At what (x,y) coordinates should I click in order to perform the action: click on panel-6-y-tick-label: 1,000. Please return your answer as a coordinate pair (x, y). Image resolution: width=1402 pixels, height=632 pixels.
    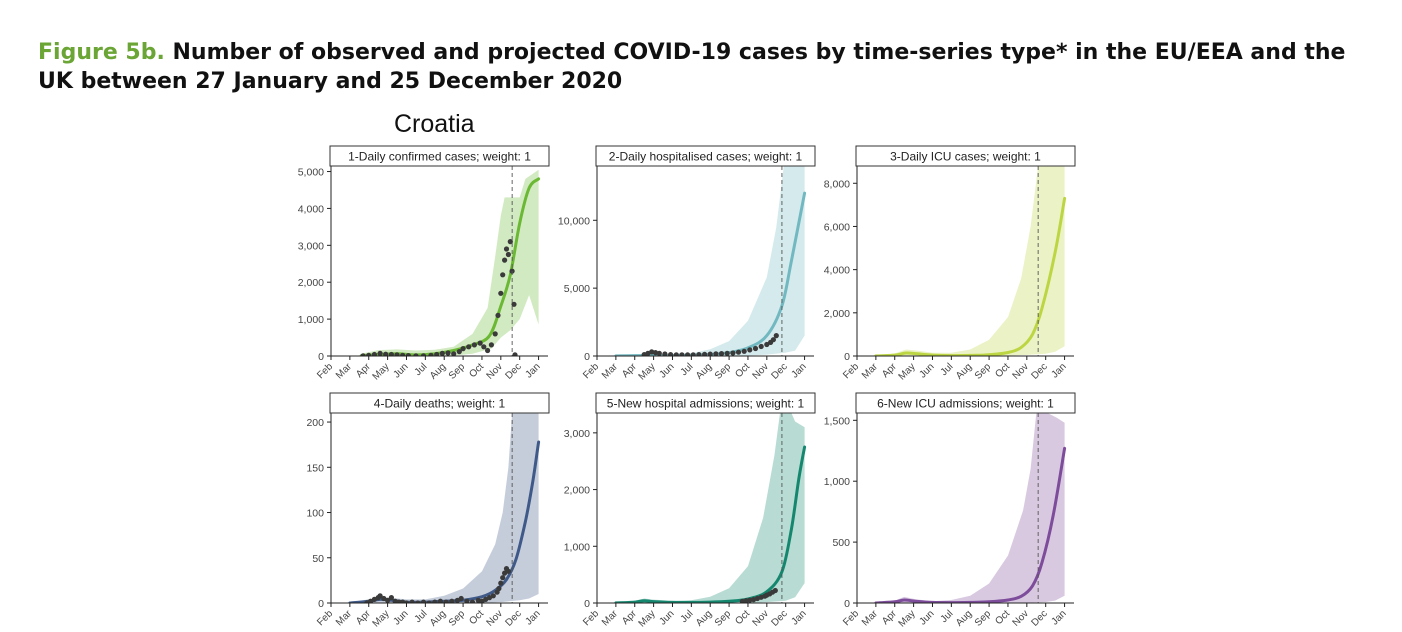
    Looking at the image, I should click on (837, 482).